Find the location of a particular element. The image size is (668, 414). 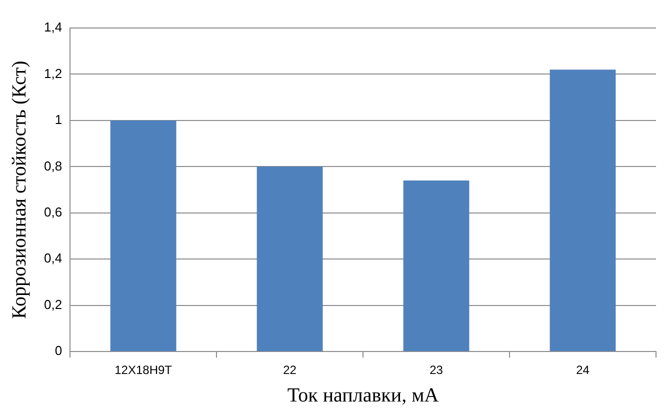

y-tick-label: 0 is located at coordinates (58, 350).